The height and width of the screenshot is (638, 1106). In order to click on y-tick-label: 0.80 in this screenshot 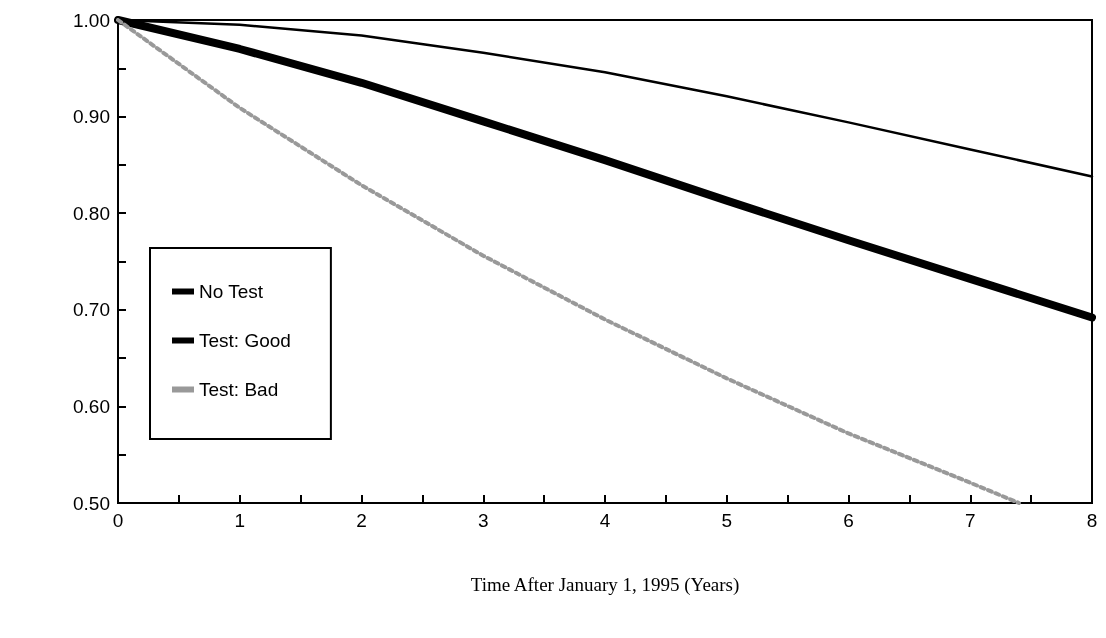, I will do `click(91, 213)`.